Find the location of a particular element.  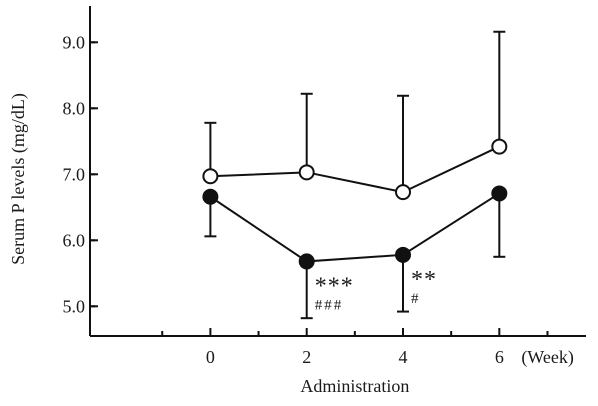

y-tick-label: 8.0 is located at coordinates (74, 108).